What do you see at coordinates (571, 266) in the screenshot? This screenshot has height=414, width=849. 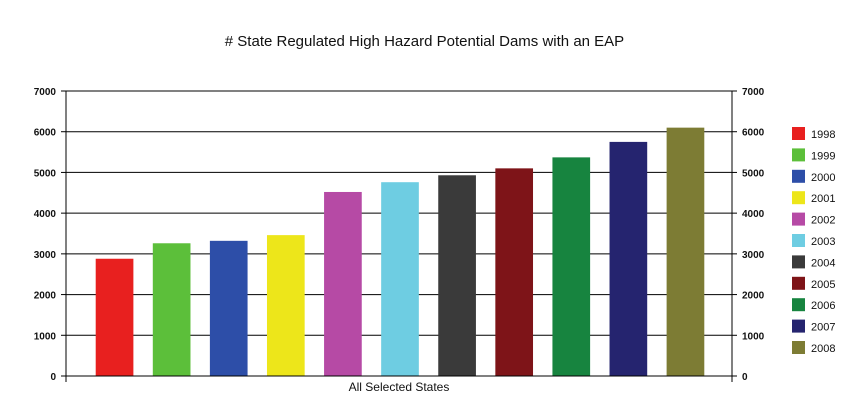 I see `bar-2006` at bounding box center [571, 266].